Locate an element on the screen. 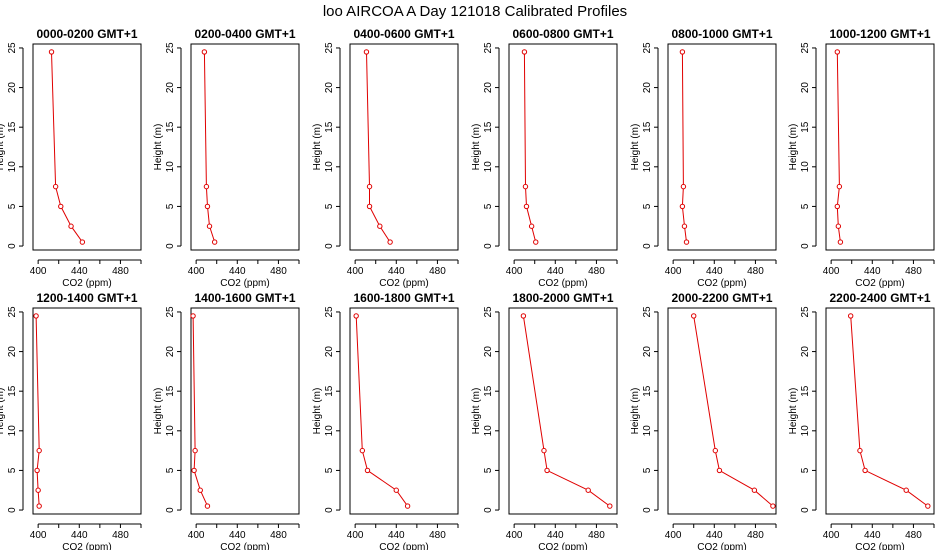 This screenshot has height=550, width=950. panel-title: 1400-1600 GMT+1 is located at coordinates (244, 298).